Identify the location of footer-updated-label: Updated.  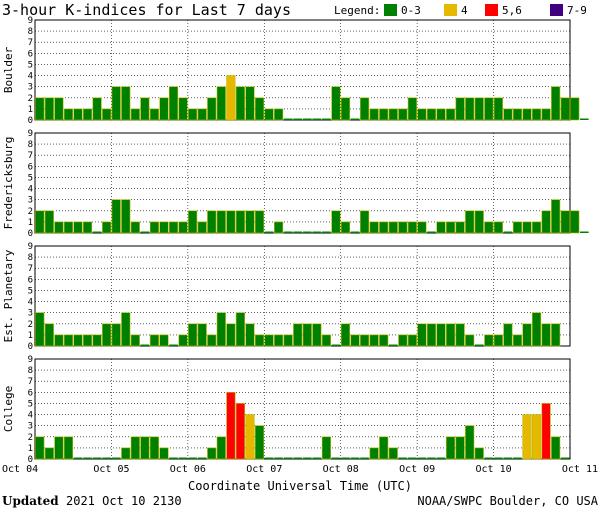
(30, 501).